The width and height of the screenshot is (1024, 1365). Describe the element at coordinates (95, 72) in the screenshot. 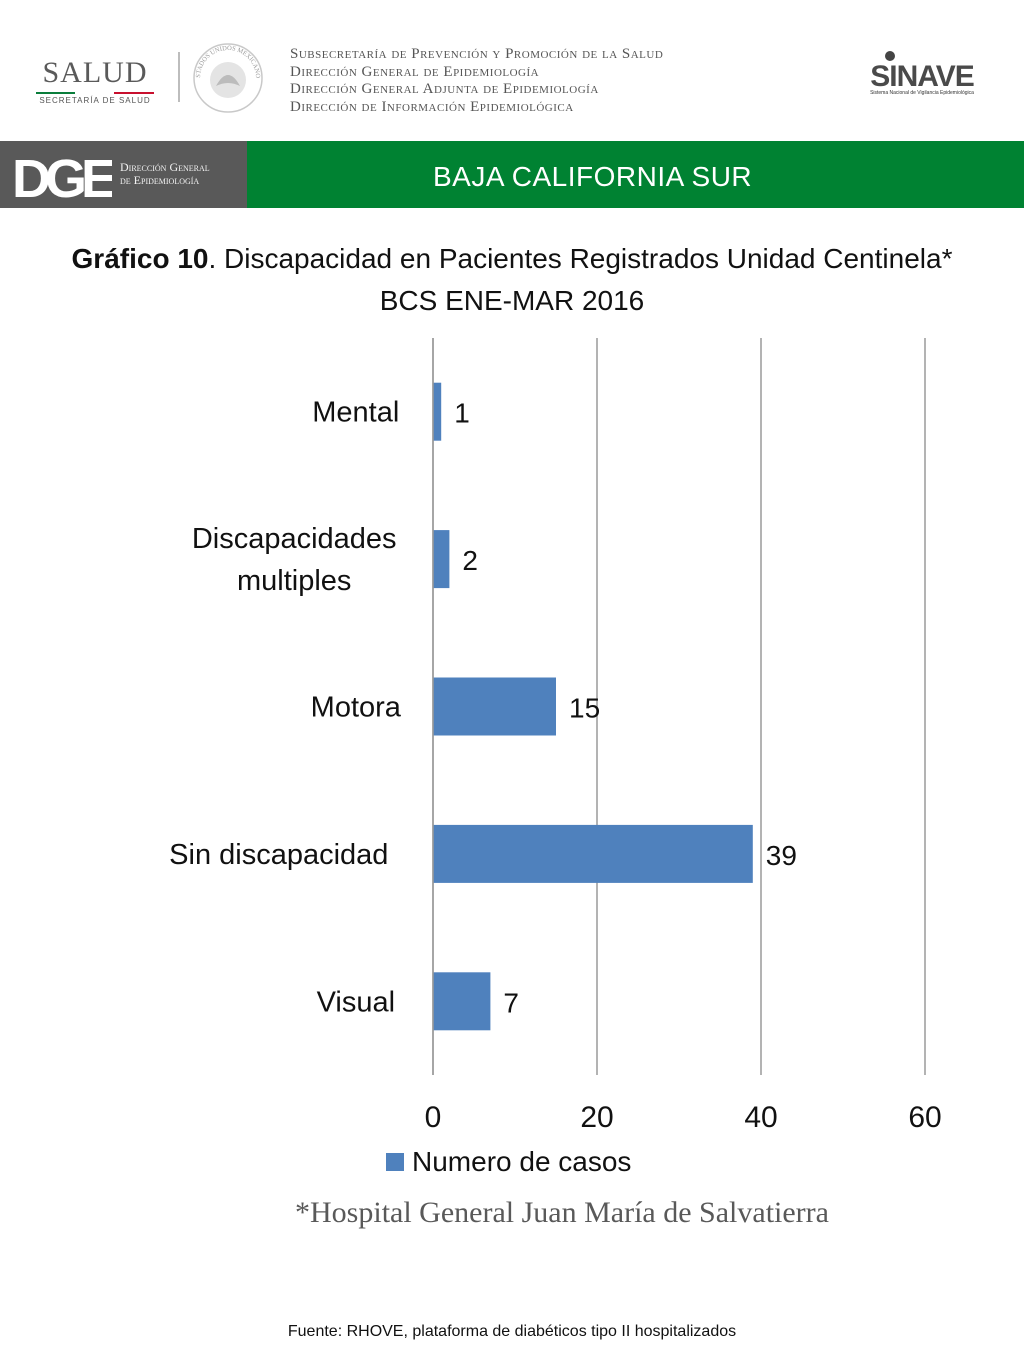

I see `salud-logo-word: SALUD` at that location.